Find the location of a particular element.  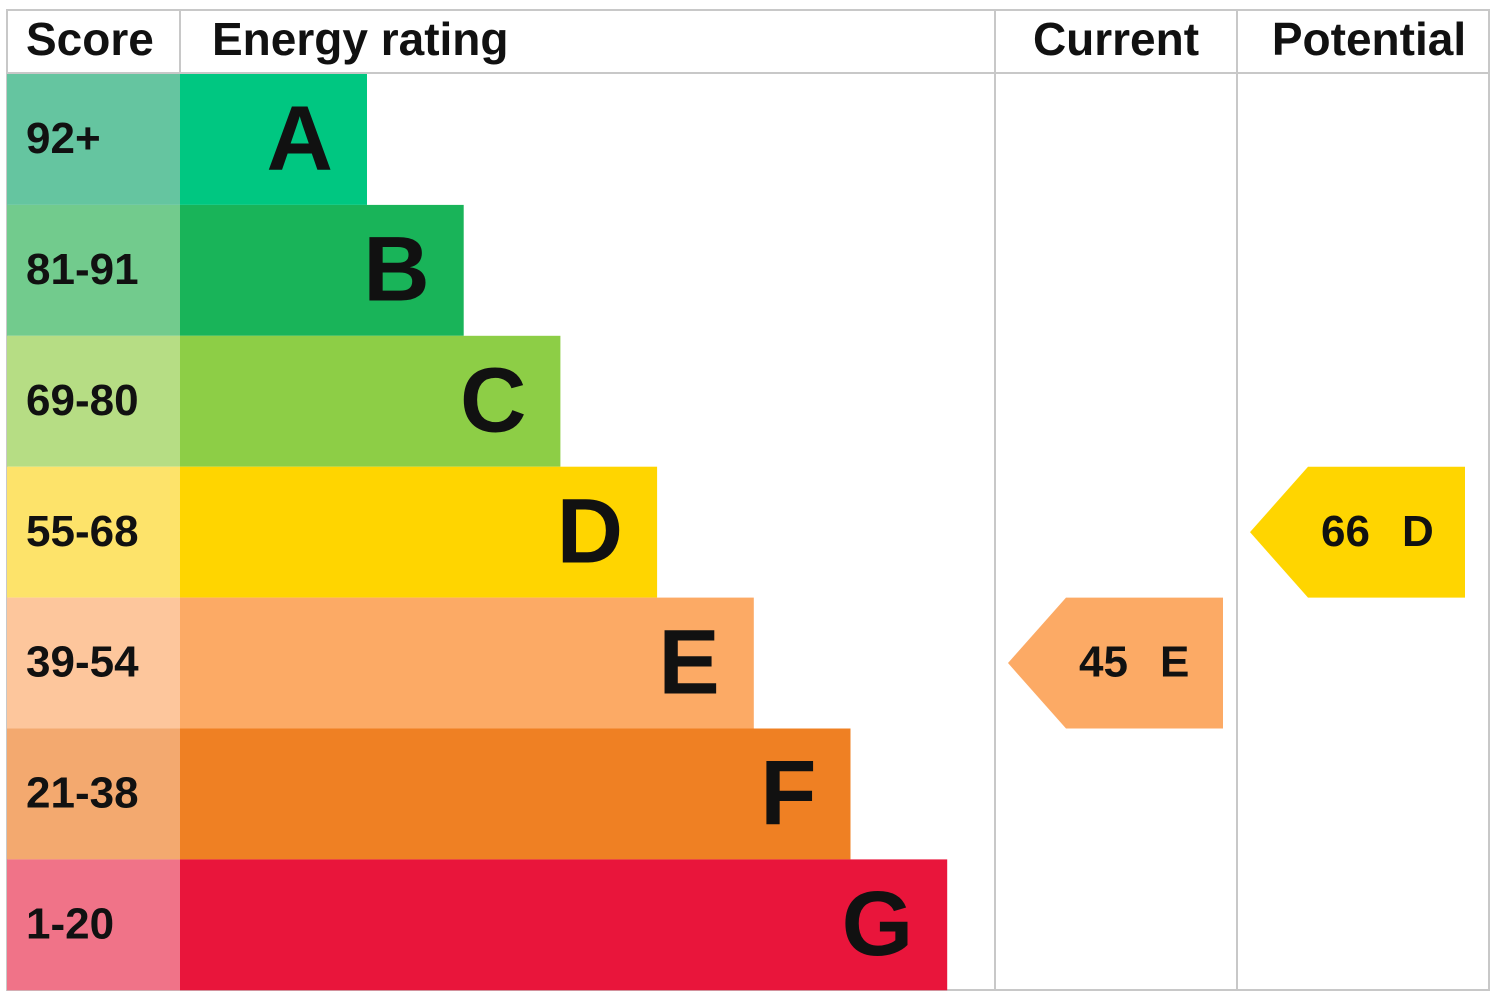

score-label: 1-20 is located at coordinates (70, 923).